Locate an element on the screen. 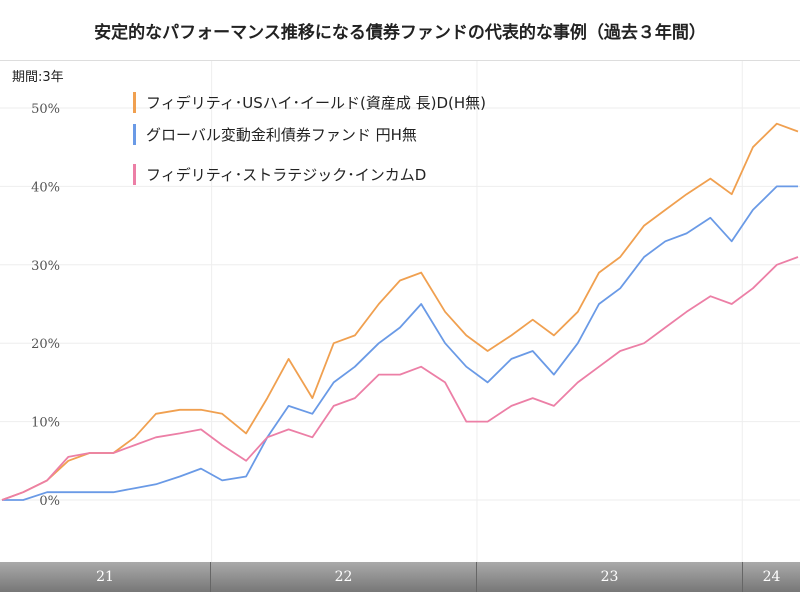  legend-item-global-floating: グローバル変動金利債券ファンド 円H無 is located at coordinates (275, 134).